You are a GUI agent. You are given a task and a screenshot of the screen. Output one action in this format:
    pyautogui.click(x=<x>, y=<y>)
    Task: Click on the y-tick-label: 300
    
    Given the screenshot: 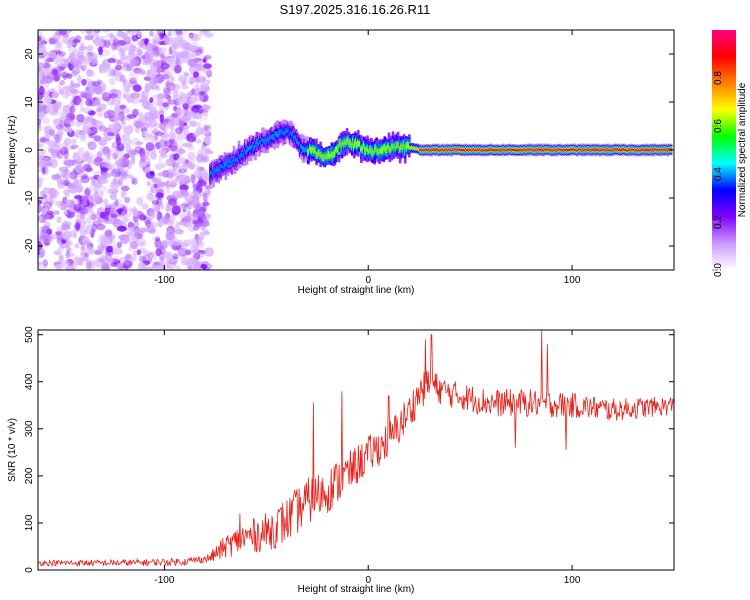 What is the action you would take?
    pyautogui.click(x=29, y=428)
    